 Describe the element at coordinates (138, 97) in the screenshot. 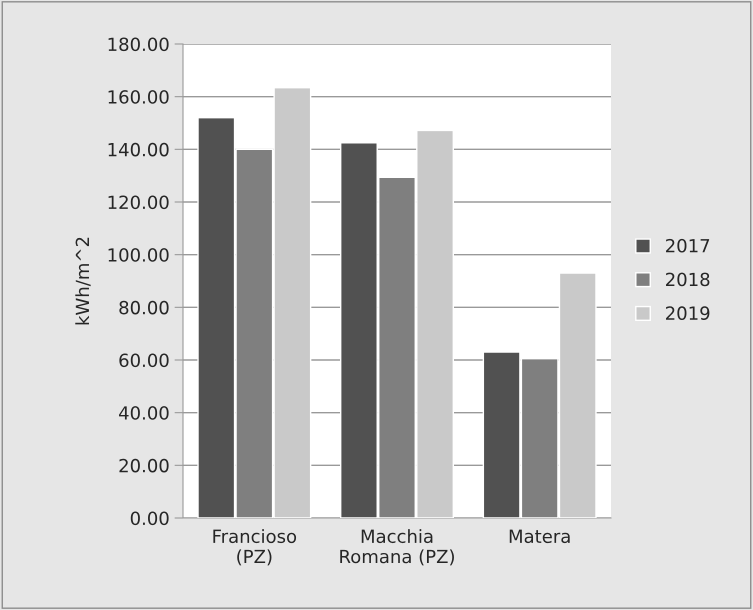

I see `y-tick-label: 160.00` at that location.